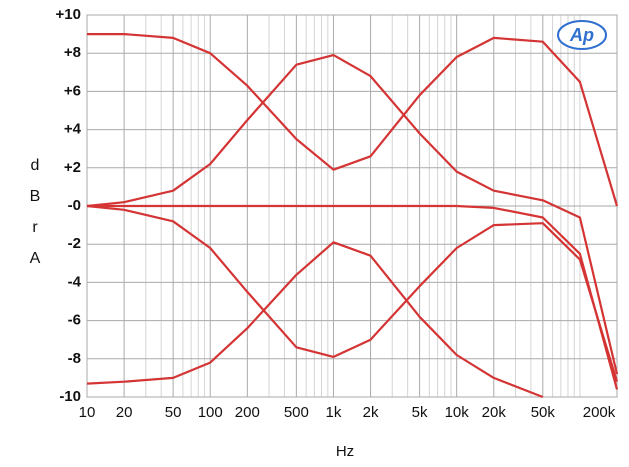 Image resolution: width=629 pixels, height=467 pixels. What do you see at coordinates (73, 129) in the screenshot?
I see `y-tick-label: +4` at bounding box center [73, 129].